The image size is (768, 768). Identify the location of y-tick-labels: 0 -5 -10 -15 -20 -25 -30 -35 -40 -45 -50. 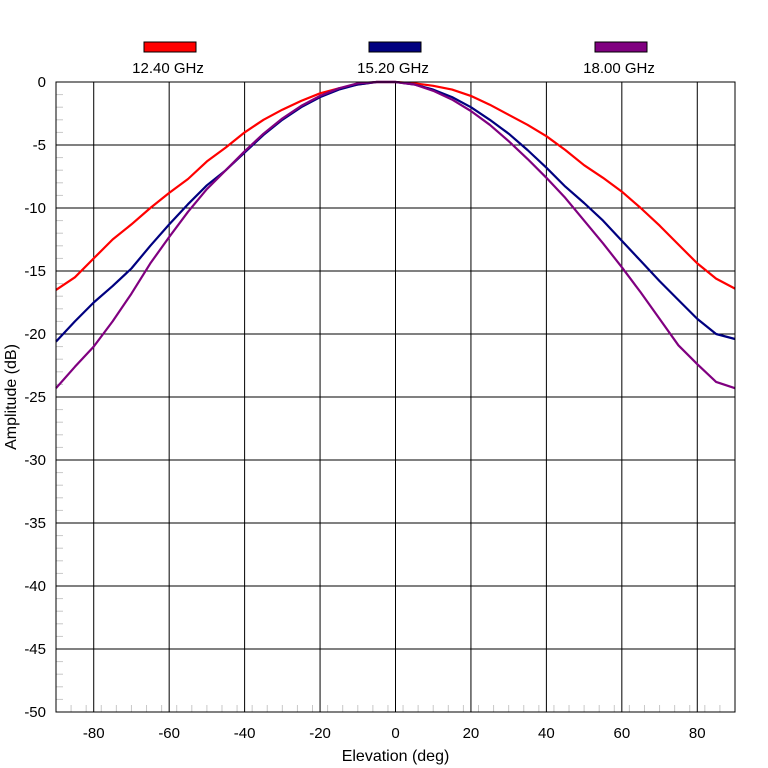
(35, 397).